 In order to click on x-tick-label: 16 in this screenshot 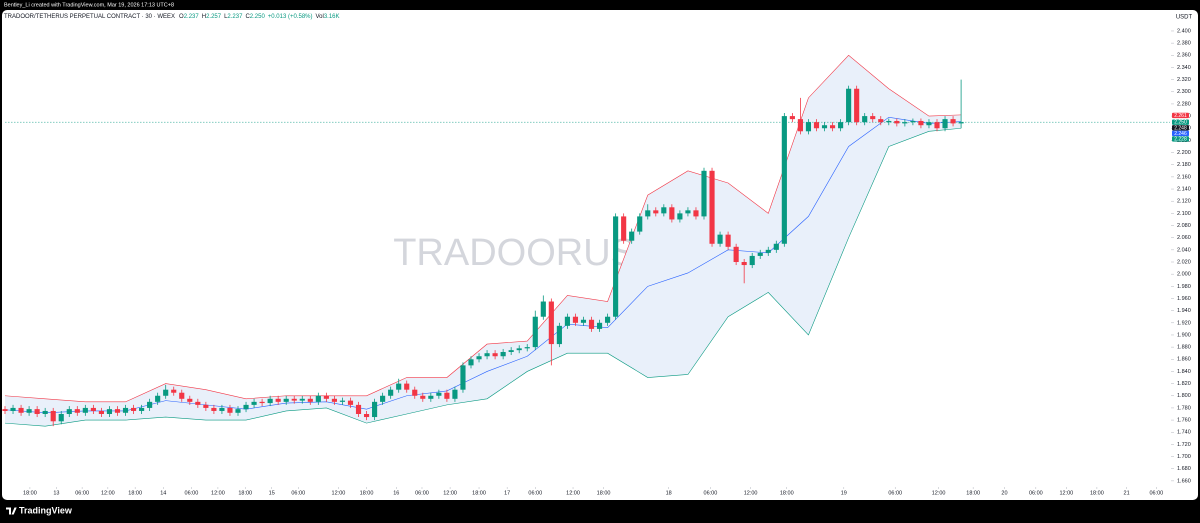, I will do `click(396, 493)`.